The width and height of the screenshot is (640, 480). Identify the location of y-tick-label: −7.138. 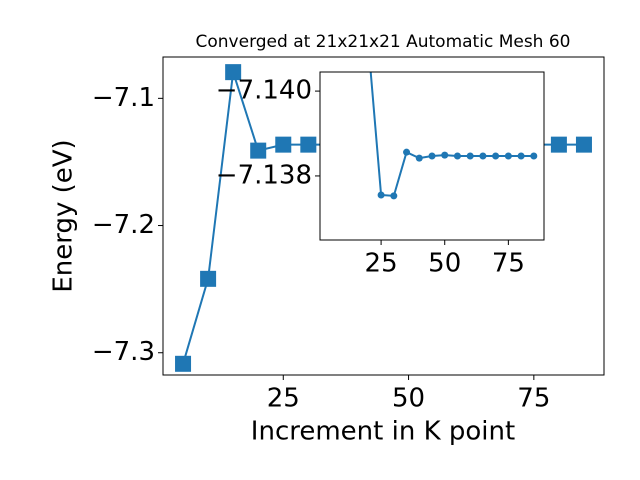
(264, 175).